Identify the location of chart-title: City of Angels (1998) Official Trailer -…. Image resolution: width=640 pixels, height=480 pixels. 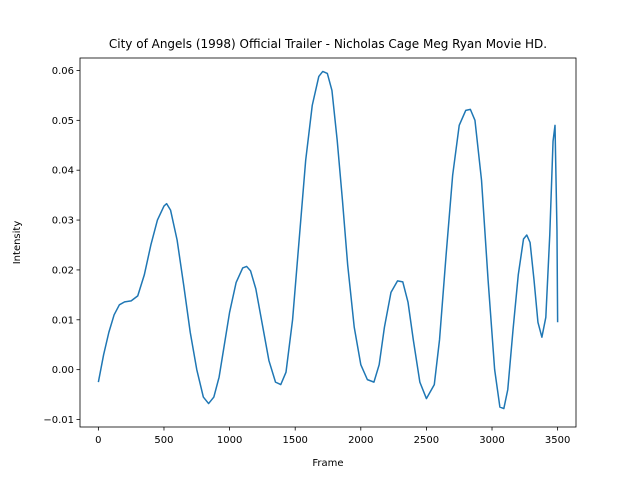
(328, 44).